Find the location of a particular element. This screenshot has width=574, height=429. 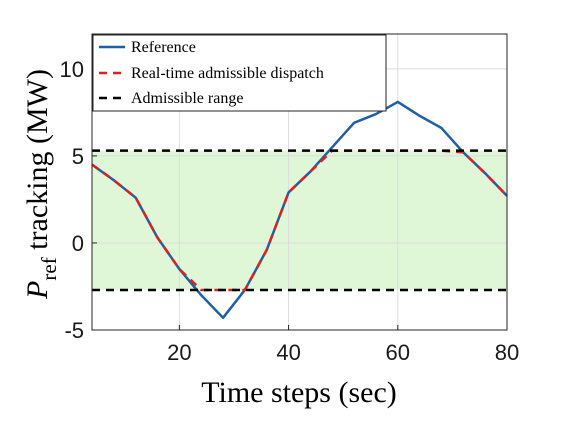

y-tick-label-0: -5 is located at coordinates (74, 330).